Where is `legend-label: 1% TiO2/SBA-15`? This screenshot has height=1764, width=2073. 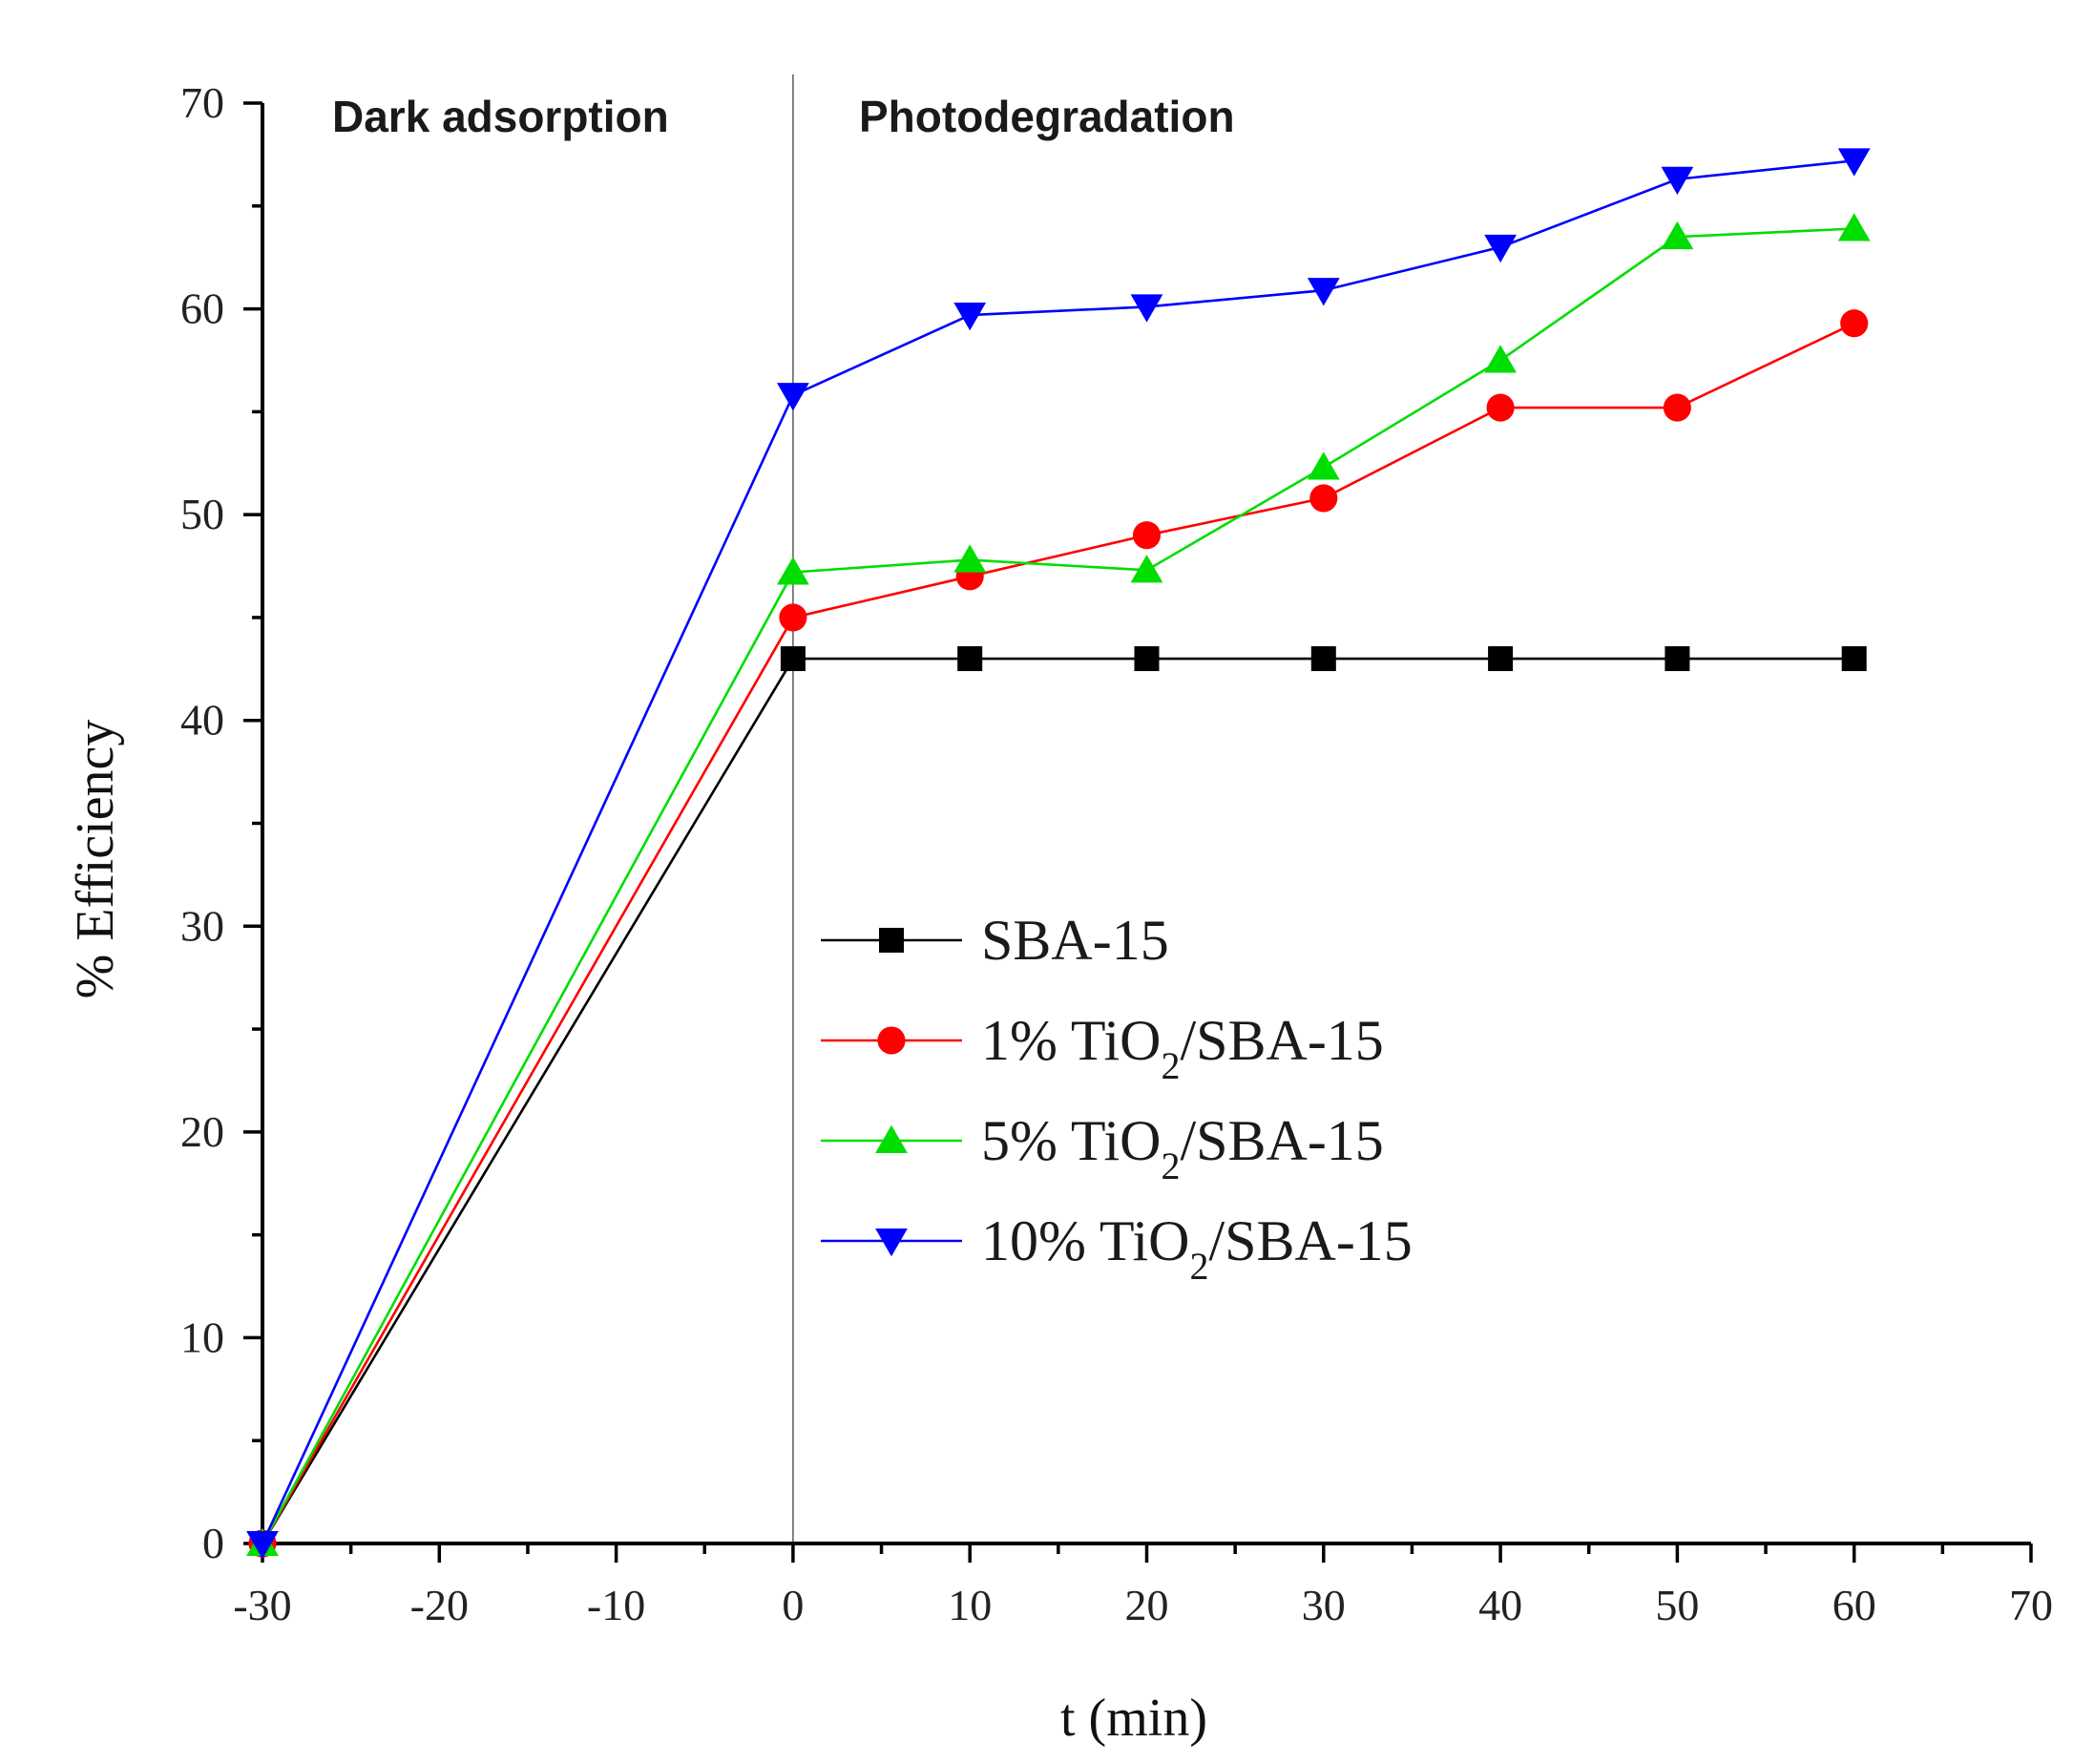 legend-label: 1% TiO2/SBA-15 is located at coordinates (1182, 1048).